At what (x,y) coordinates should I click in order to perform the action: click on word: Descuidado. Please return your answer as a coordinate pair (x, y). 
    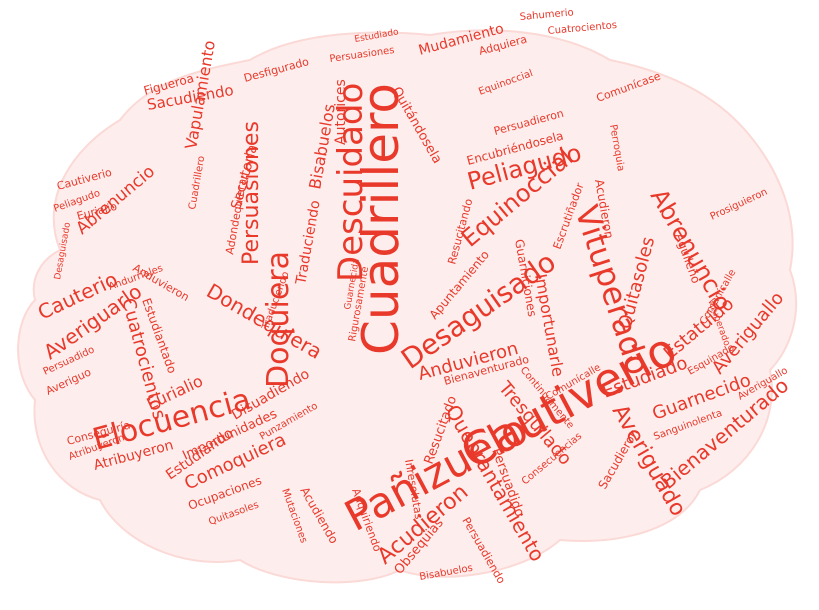
    Looking at the image, I should click on (351, 182).